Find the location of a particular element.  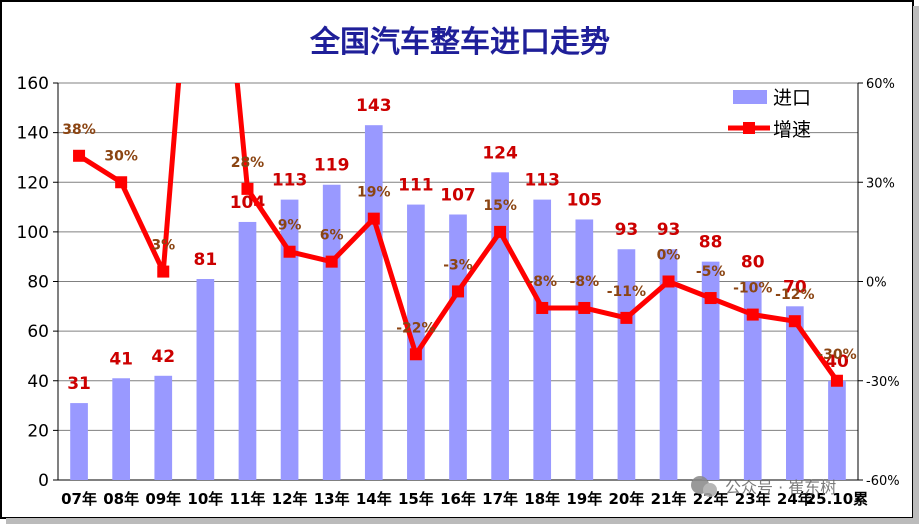

line-label: -8% is located at coordinates (585, 282).